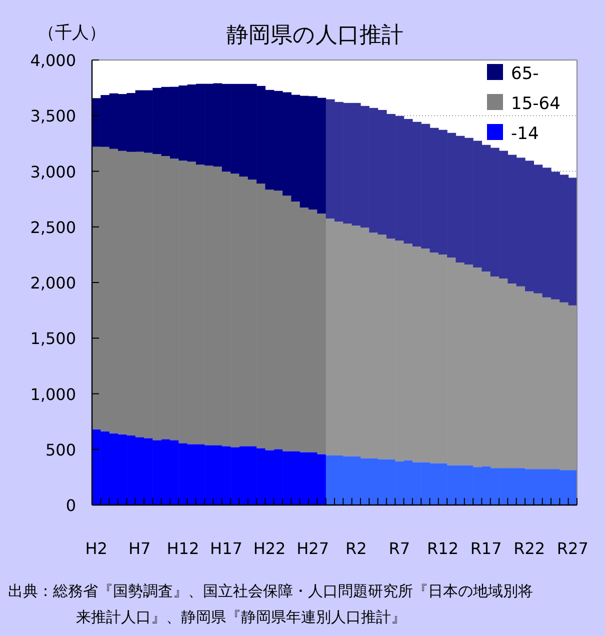  I want to click on x-tick-label: R2, so click(356, 548).